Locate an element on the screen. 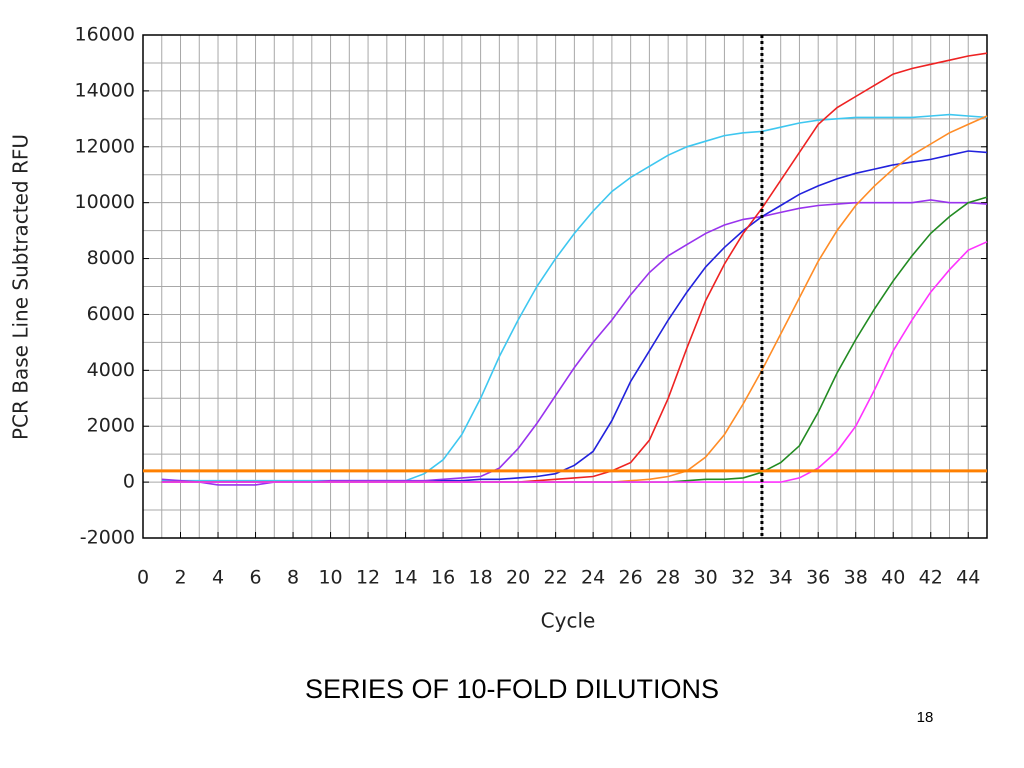 The height and width of the screenshot is (768, 1024). x-tick-label: 12 is located at coordinates (368, 578).